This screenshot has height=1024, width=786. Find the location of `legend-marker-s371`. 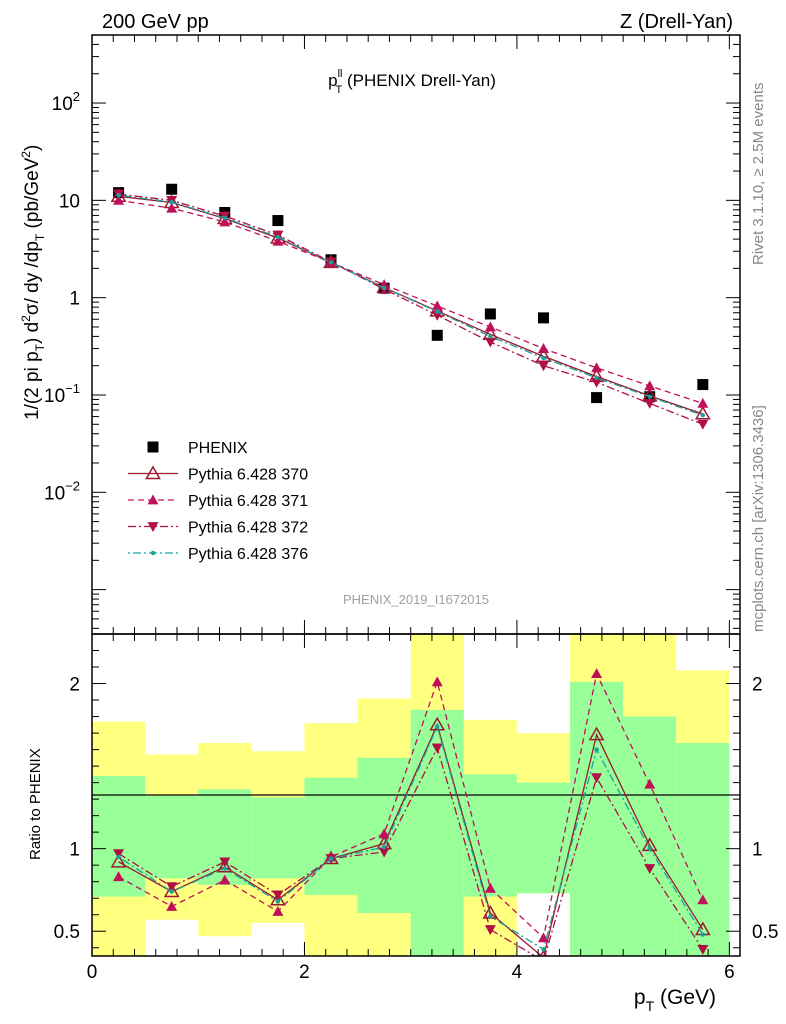

legend-marker-s371 is located at coordinates (153, 499).